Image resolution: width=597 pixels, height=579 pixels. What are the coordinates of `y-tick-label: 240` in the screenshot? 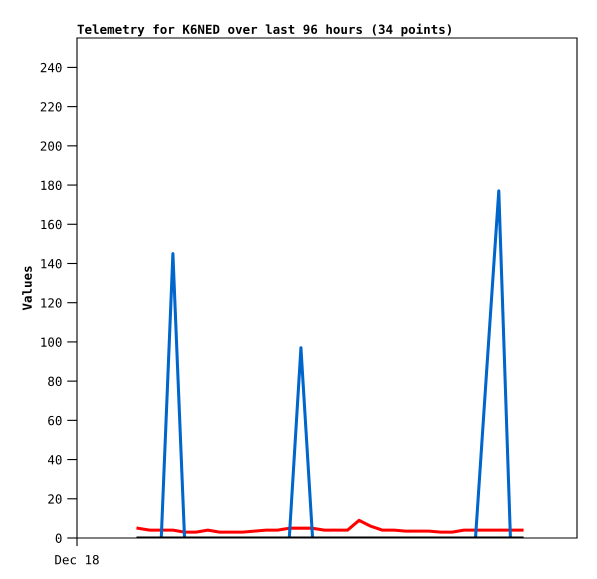 It's located at (51, 67).